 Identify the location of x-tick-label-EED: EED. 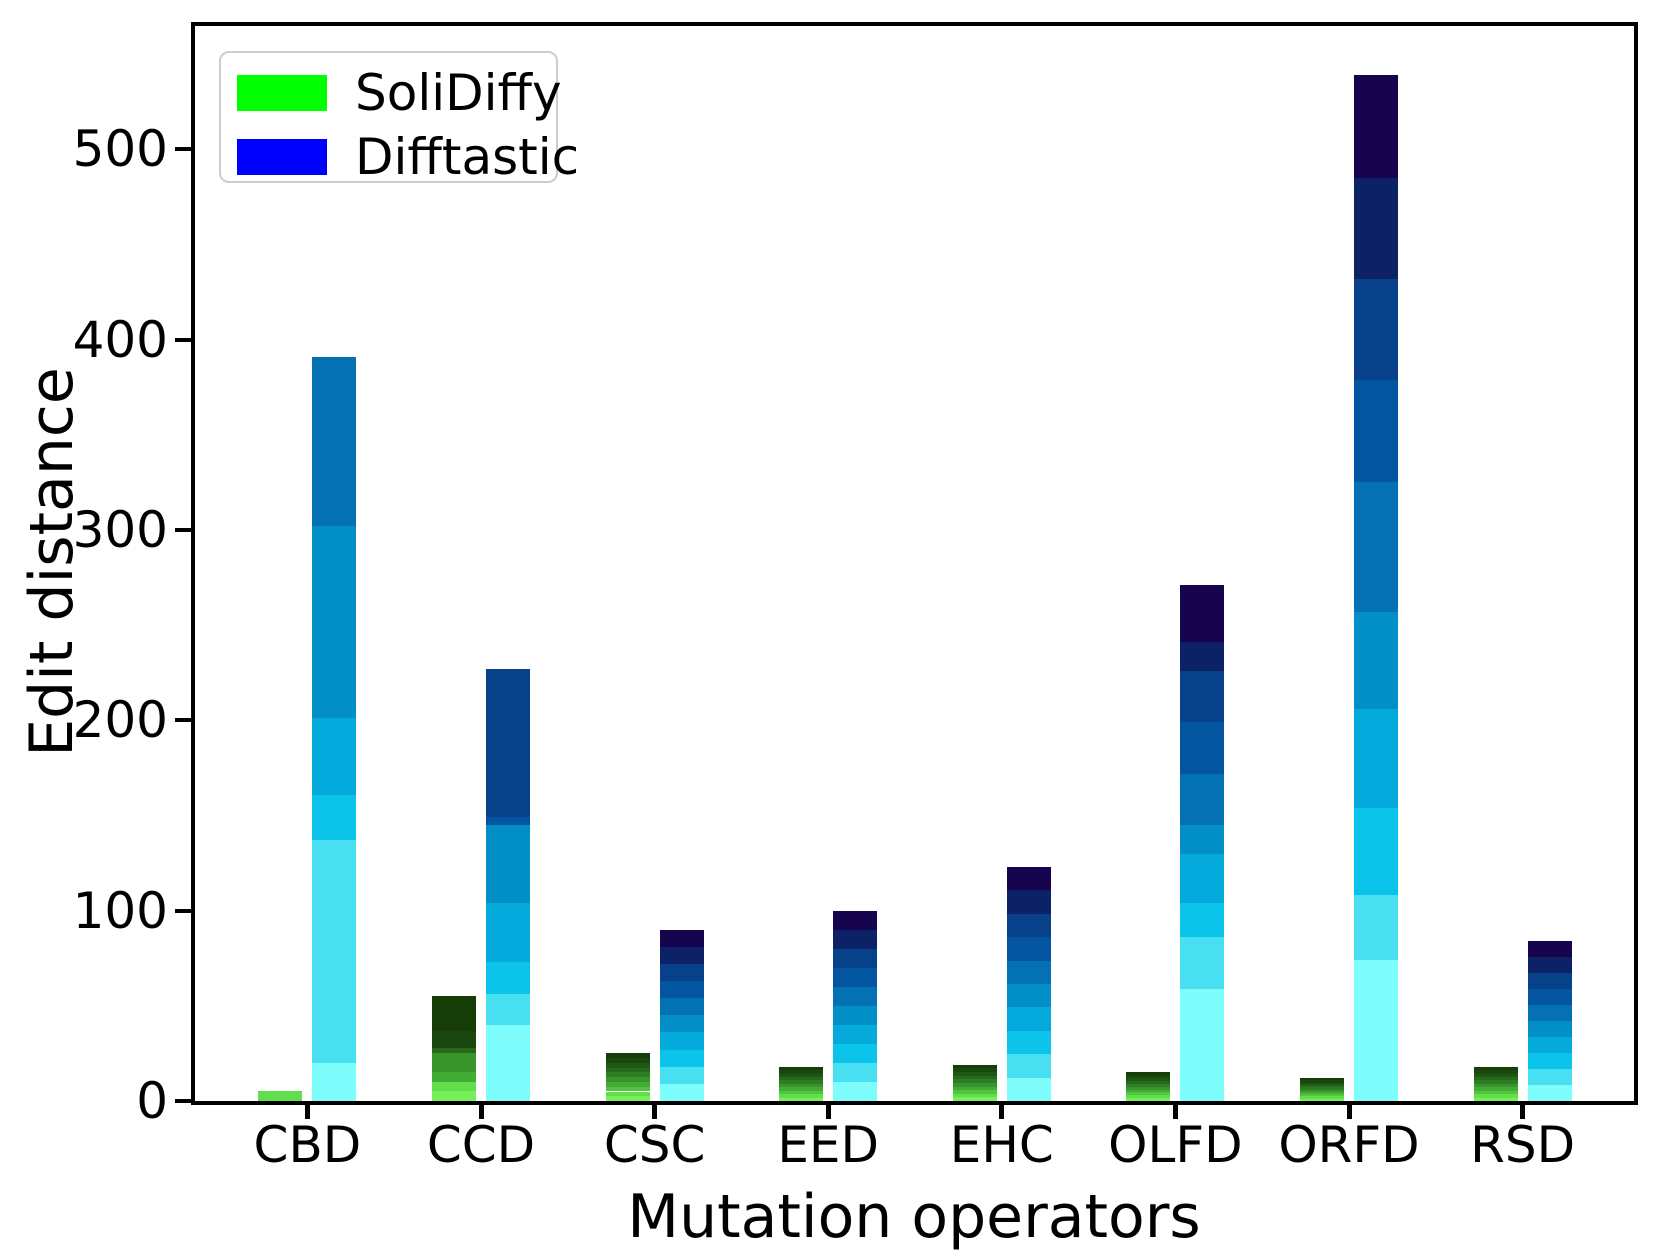
(828, 1145).